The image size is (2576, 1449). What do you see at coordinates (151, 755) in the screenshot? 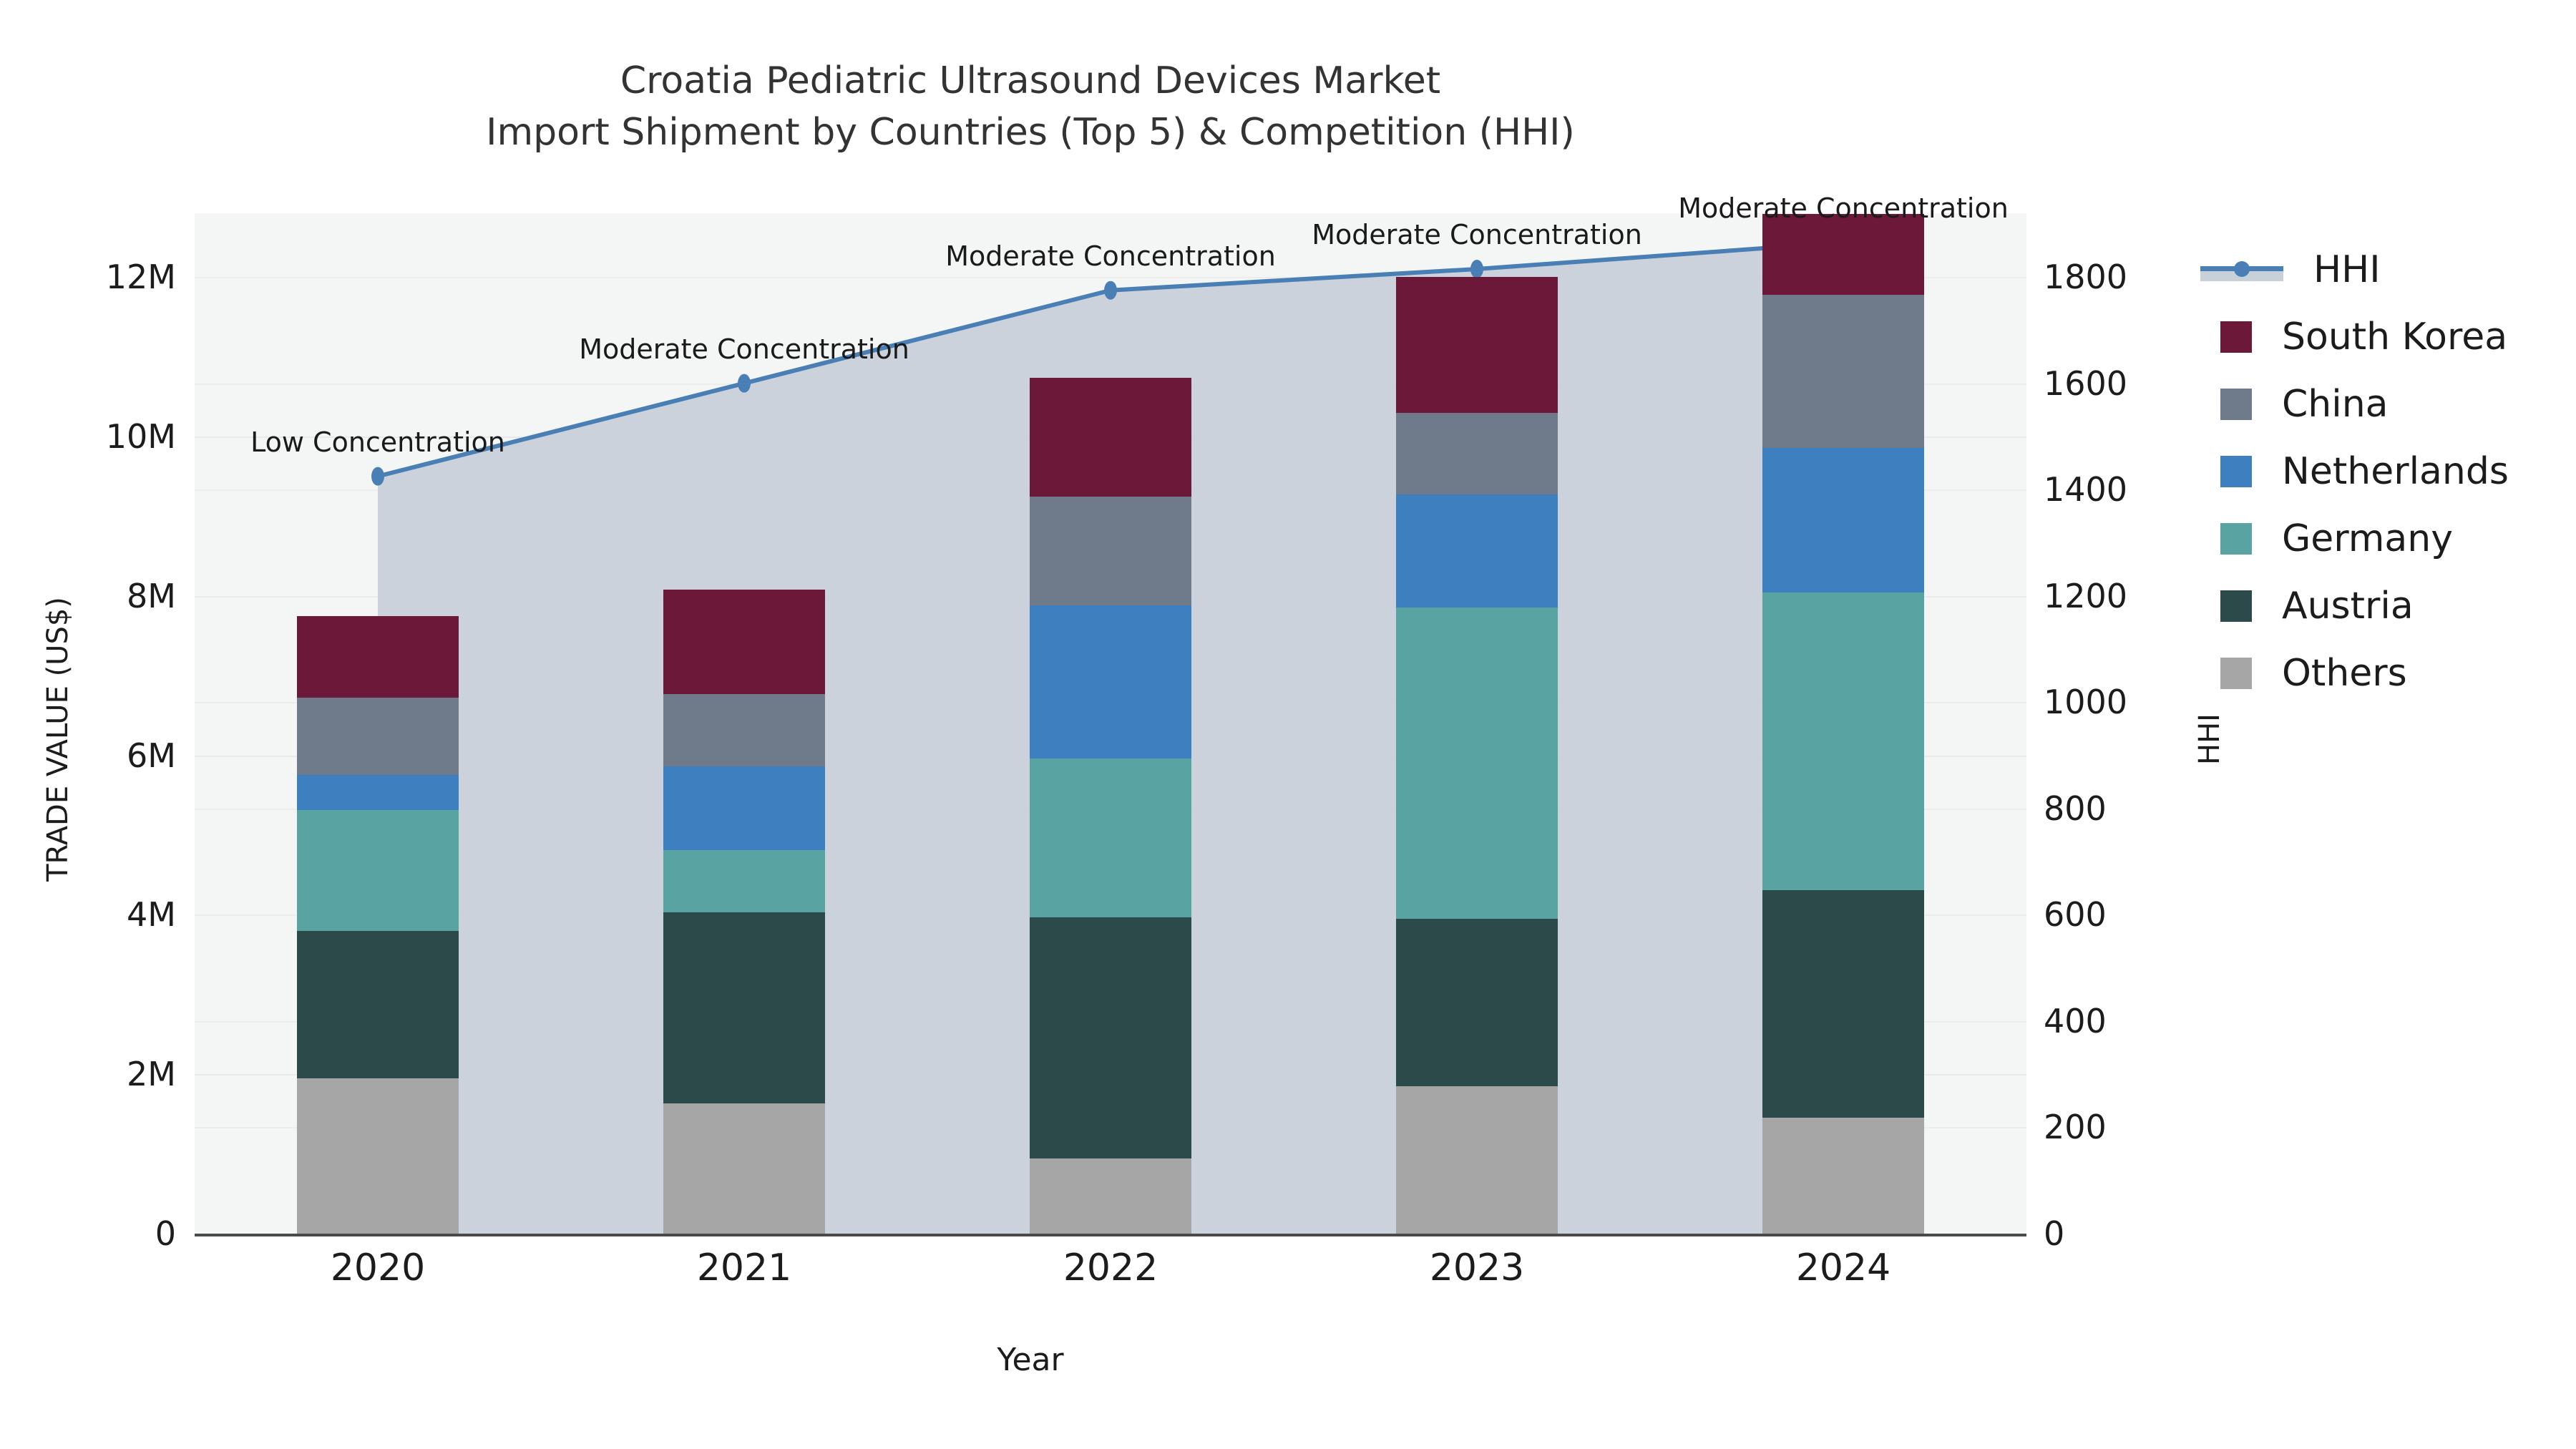
I see `y-left-tick-label: 6M` at bounding box center [151, 755].